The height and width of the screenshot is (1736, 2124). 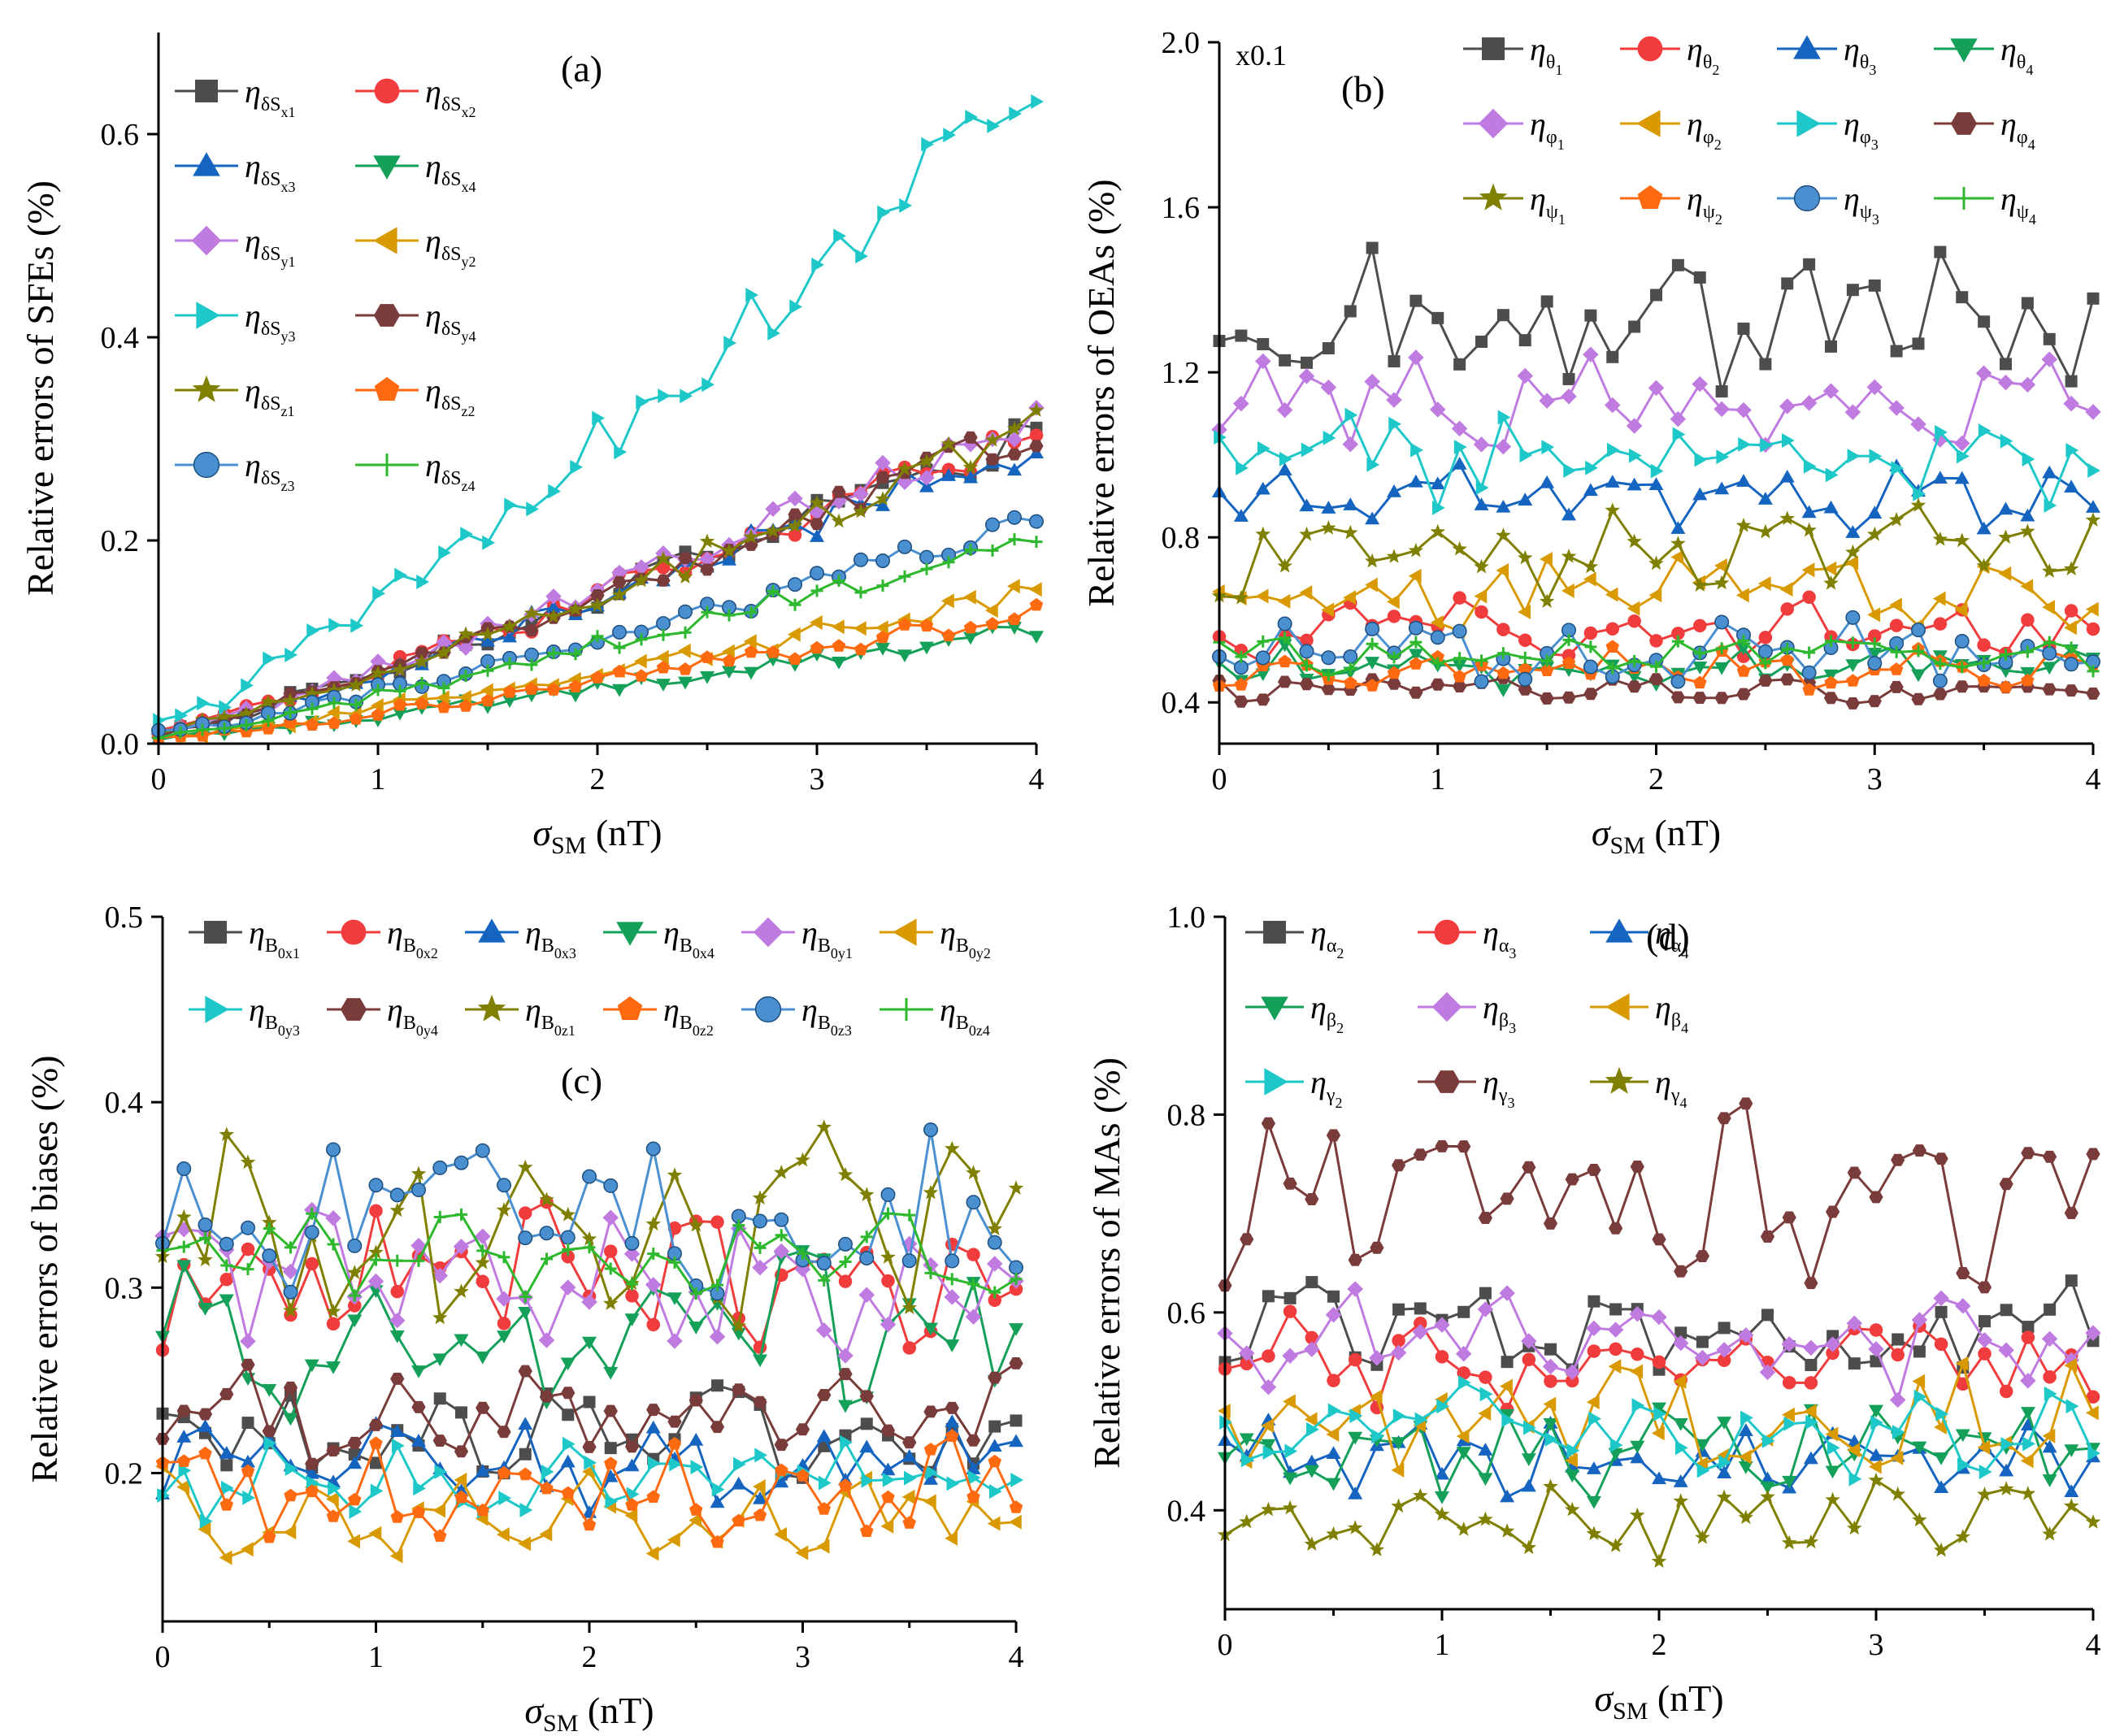 I want to click on legend-item: ηγ2, so click(x=1293, y=1087).